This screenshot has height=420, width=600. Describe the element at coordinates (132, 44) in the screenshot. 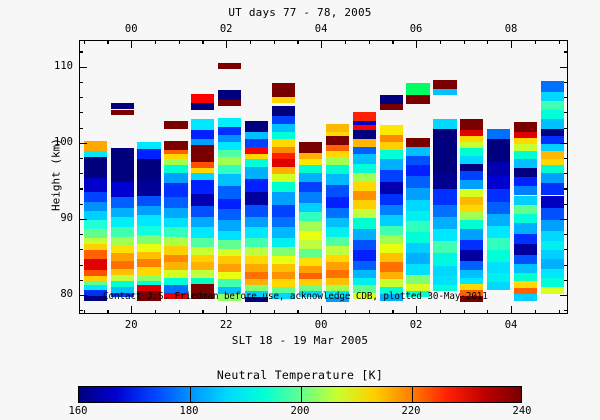

I see `x-major-tick-top` at that location.